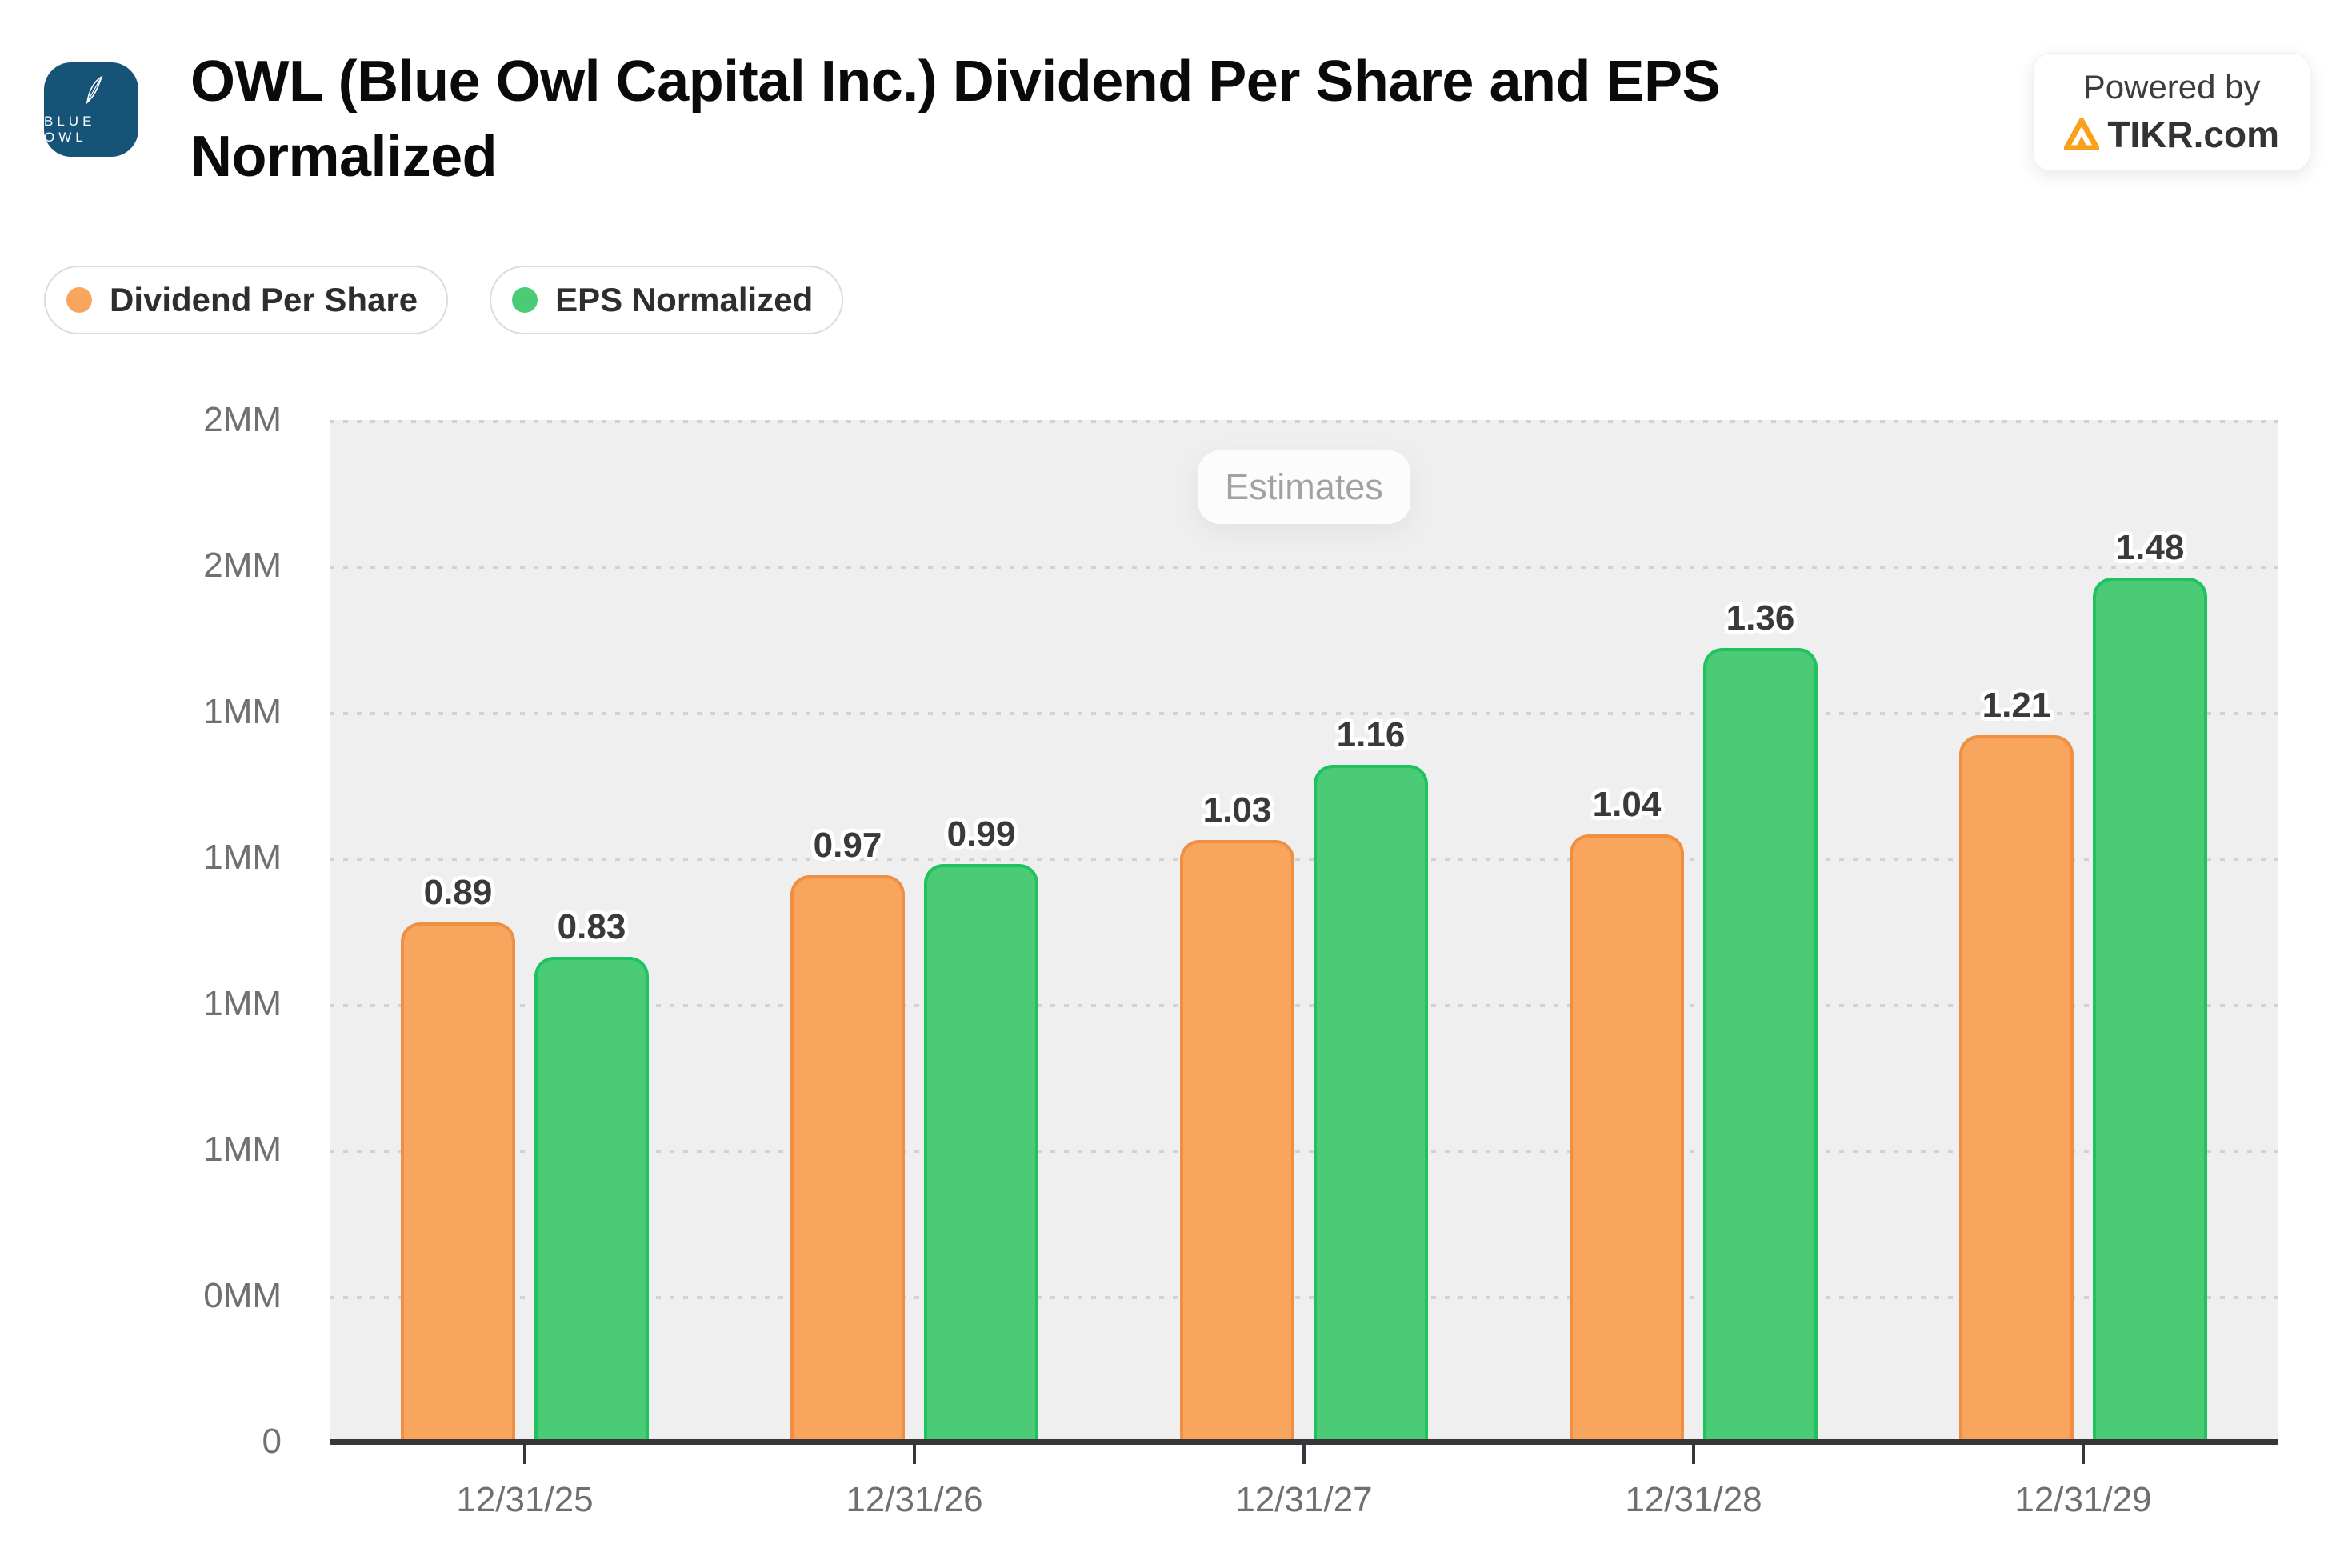 This screenshot has height=1568, width=2352. What do you see at coordinates (272, 1441) in the screenshot?
I see `y-axis-tick-label: 0` at bounding box center [272, 1441].